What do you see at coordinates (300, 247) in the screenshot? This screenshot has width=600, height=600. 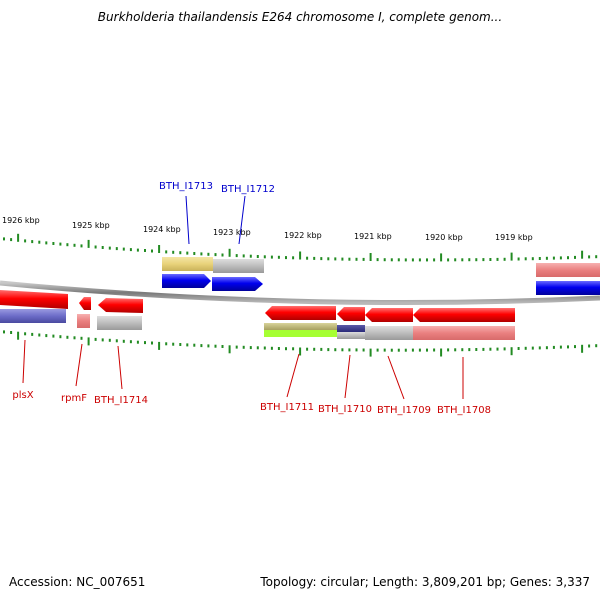 I see `scale-ticks-top` at bounding box center [300, 247].